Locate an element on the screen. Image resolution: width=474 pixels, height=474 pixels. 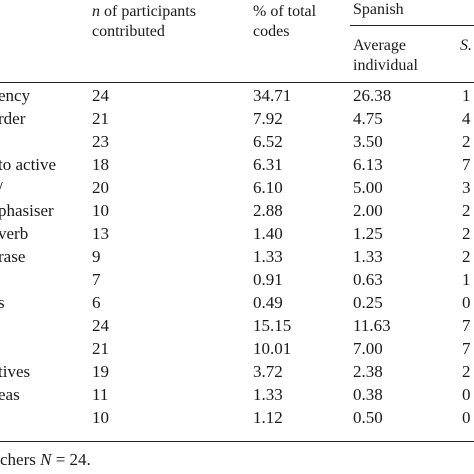
header-group-label: Spanish is located at coordinates (378, 9).